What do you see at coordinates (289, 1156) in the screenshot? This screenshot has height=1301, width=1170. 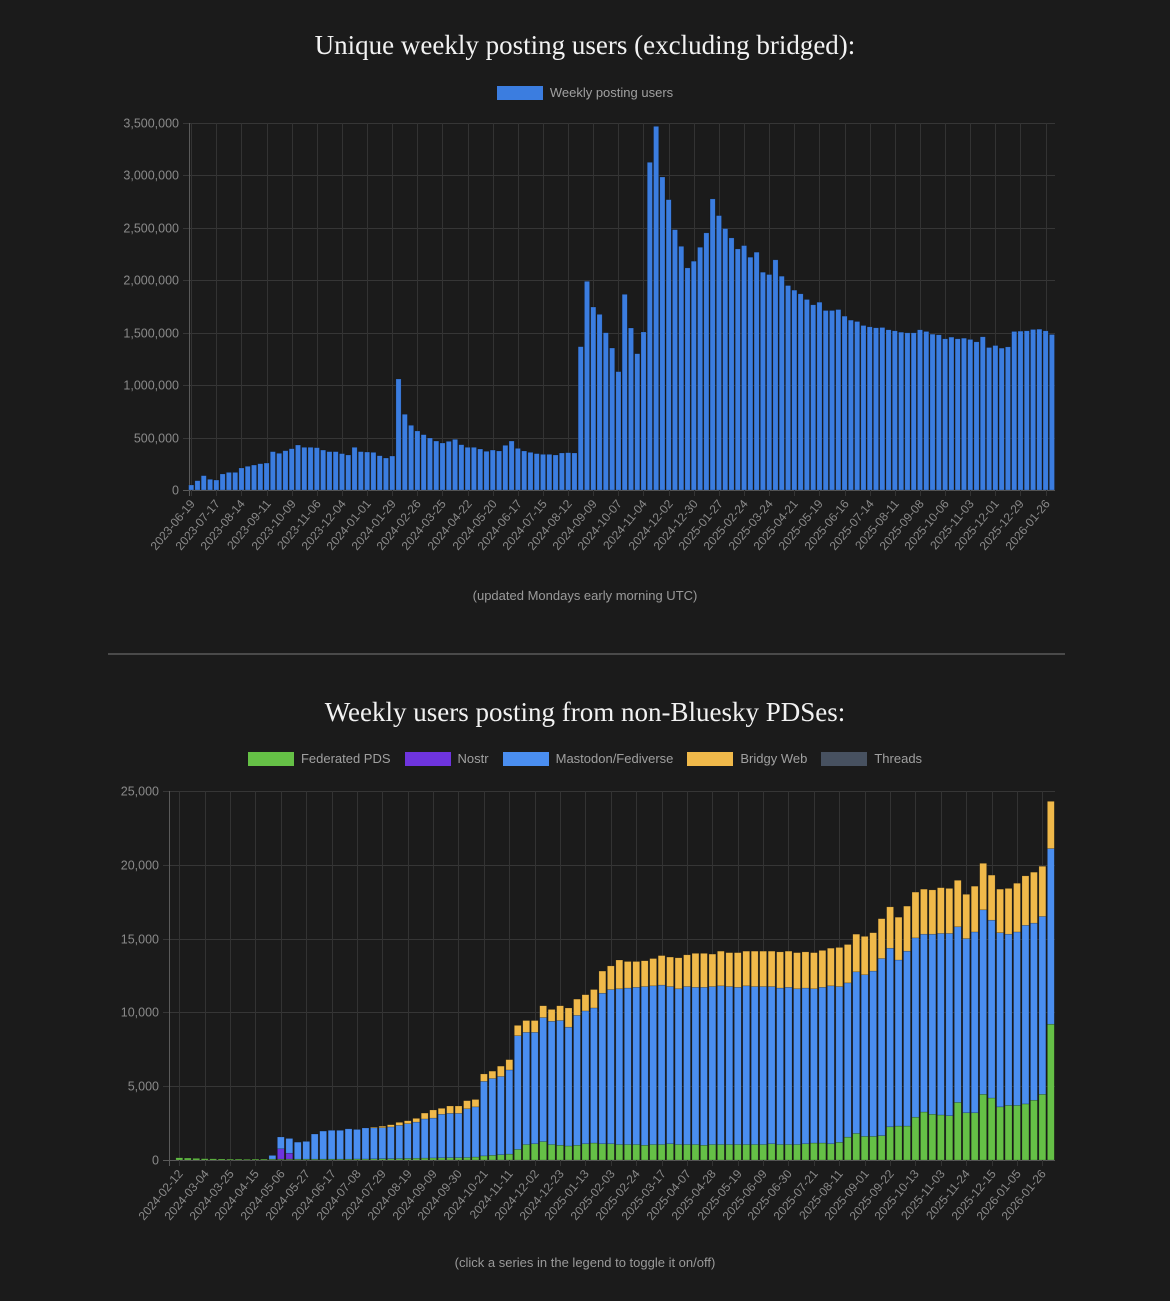 I see `bar-nostr` at bounding box center [289, 1156].